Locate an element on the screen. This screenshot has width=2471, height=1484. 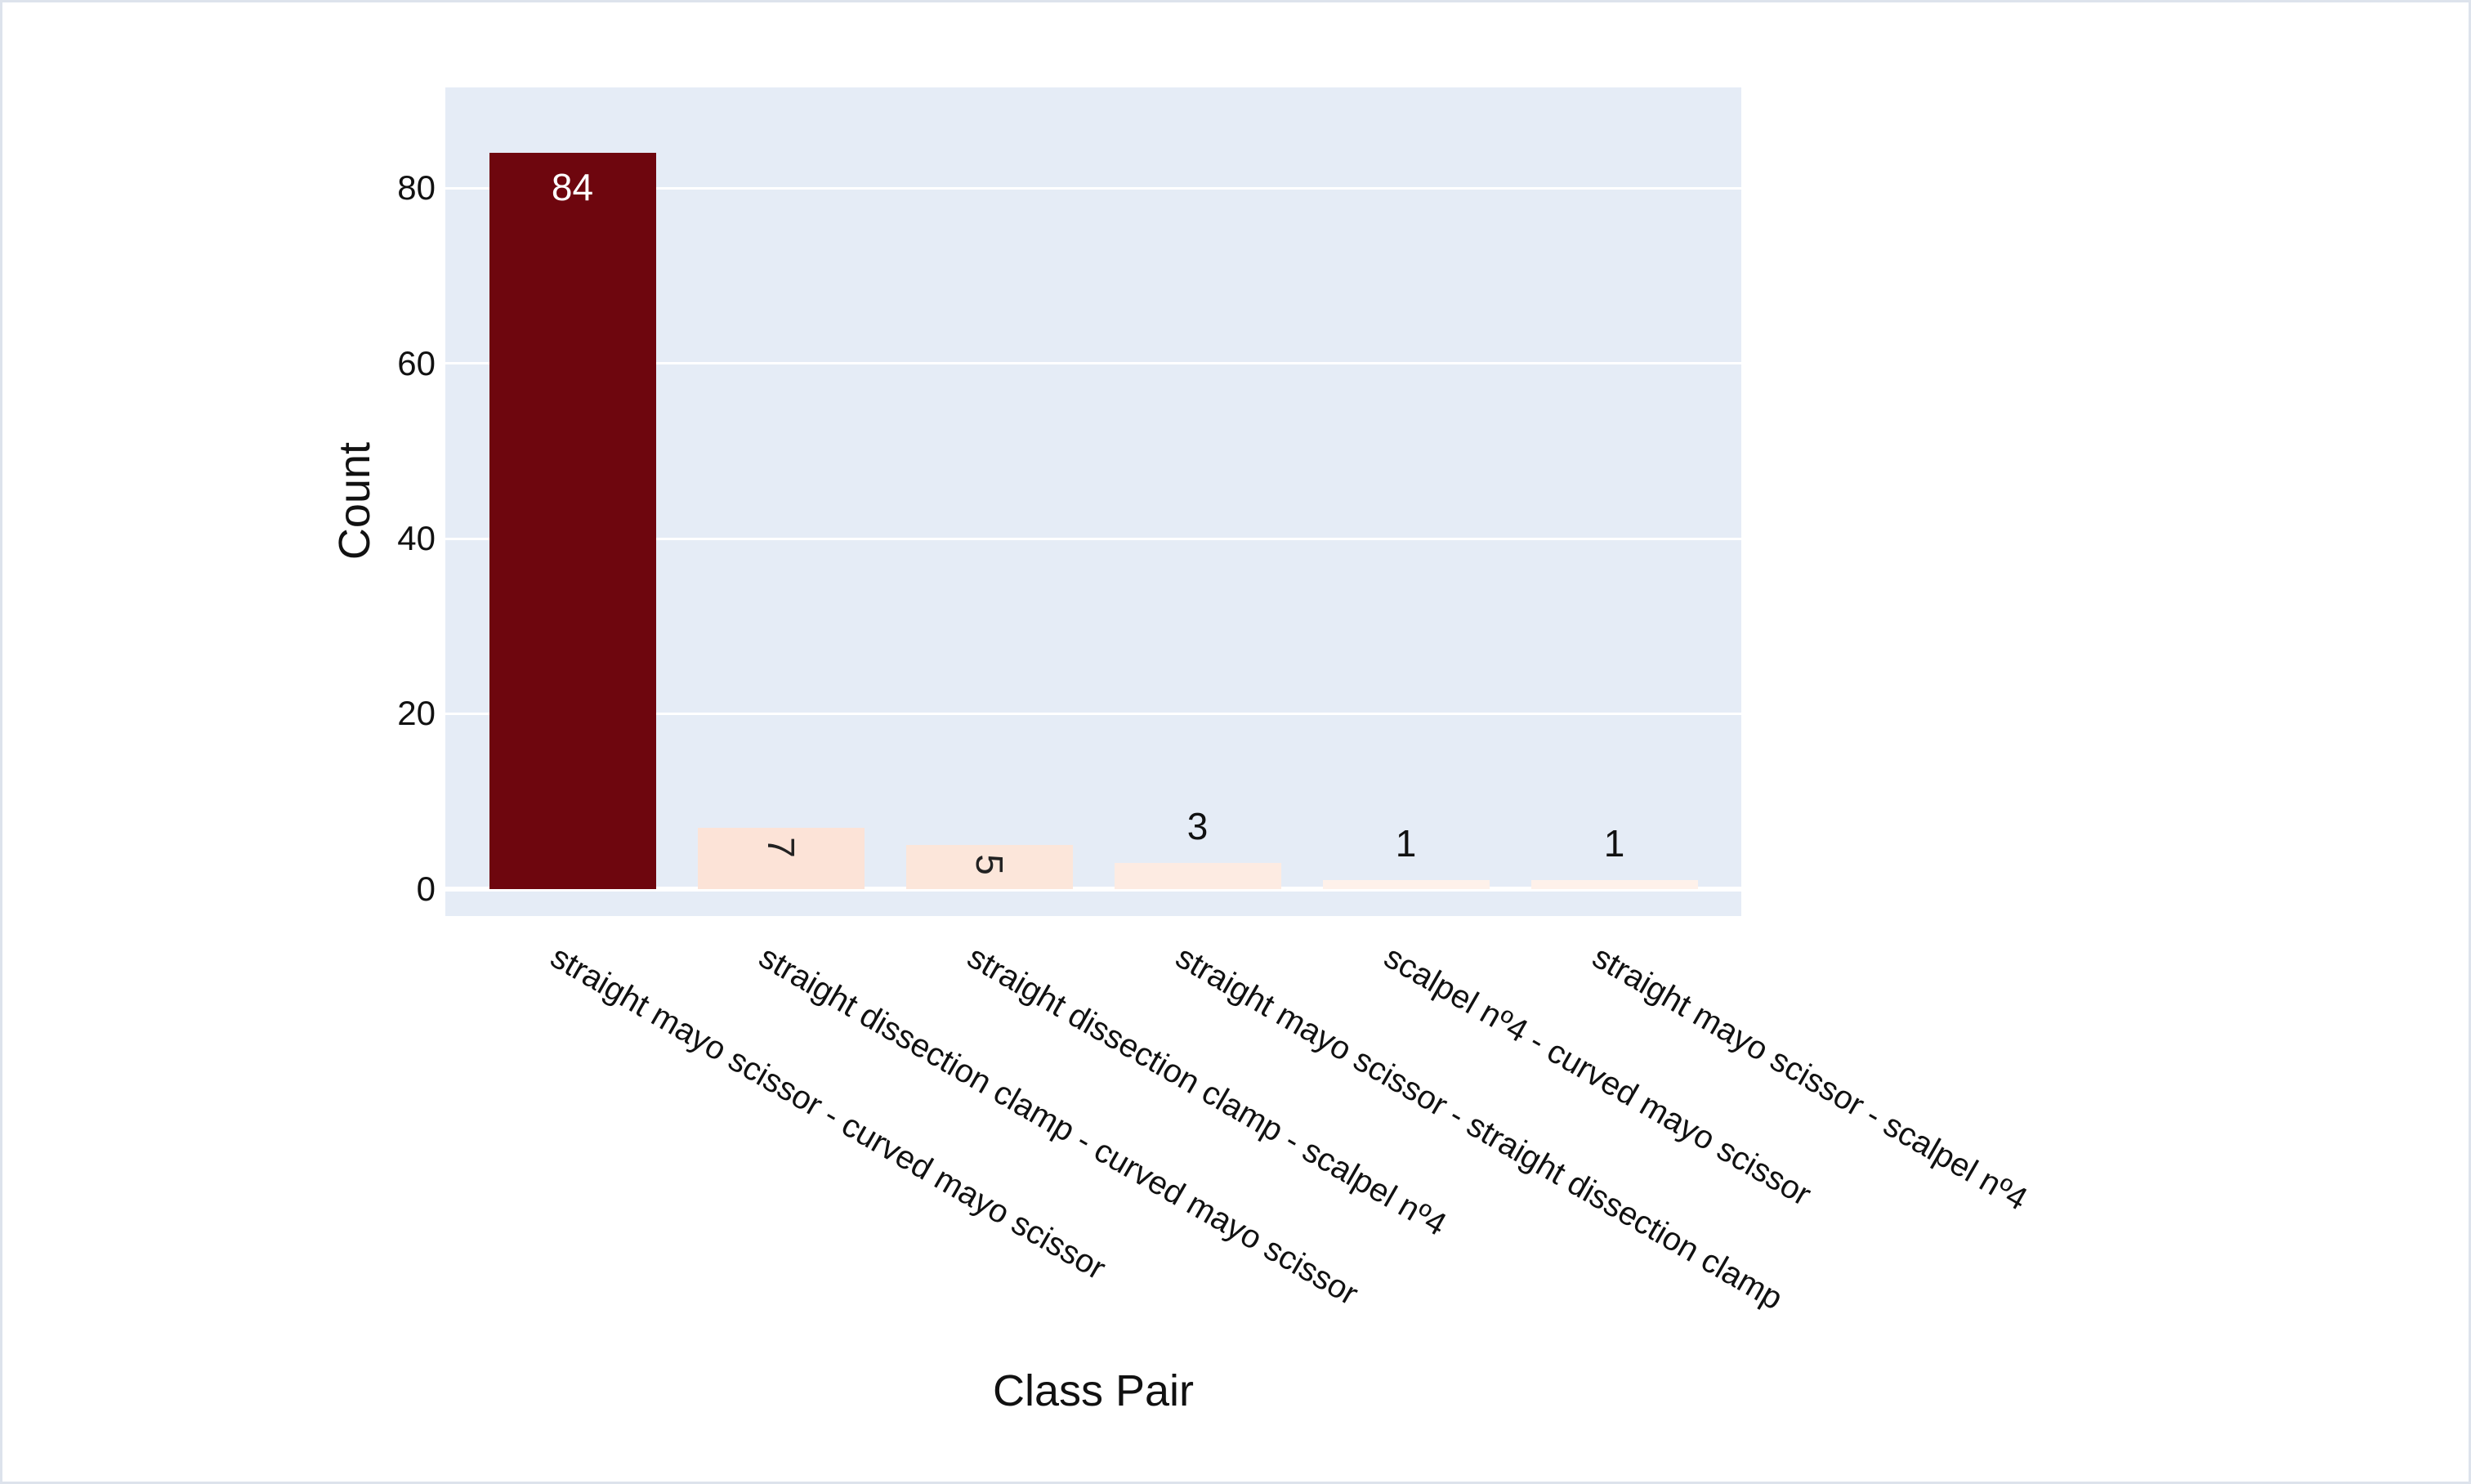
y-tick-label: 60 is located at coordinates (417, 362).